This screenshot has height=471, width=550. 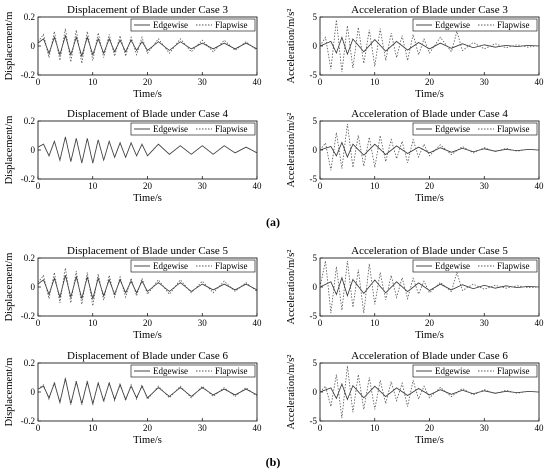 I want to click on panel-label-a: (a), so click(x=273, y=222).